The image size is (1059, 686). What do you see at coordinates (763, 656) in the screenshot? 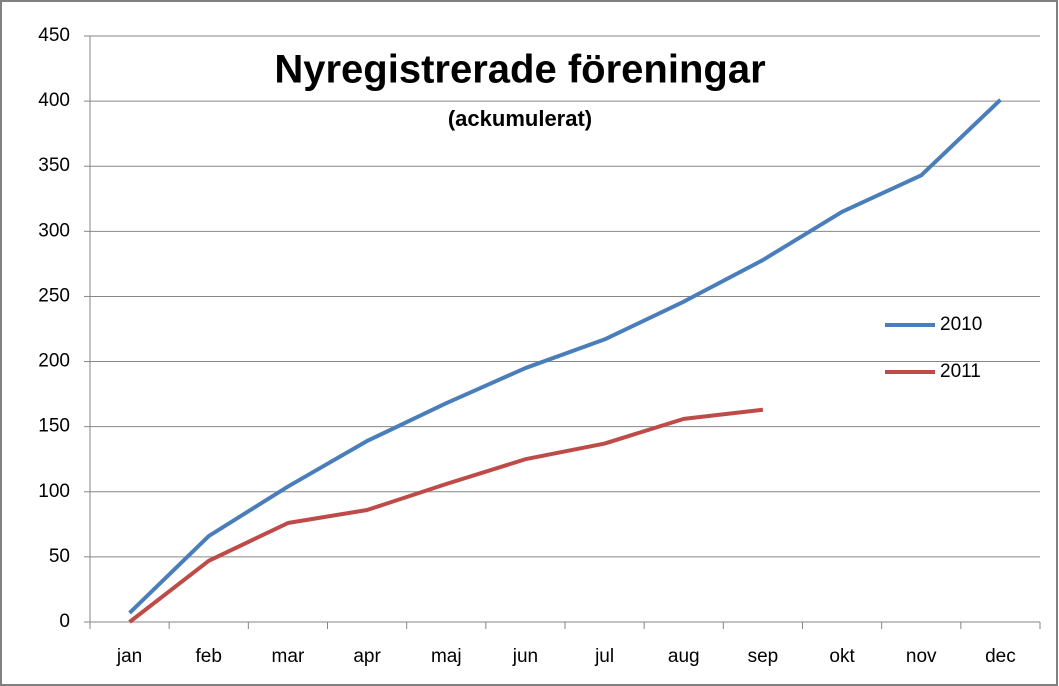
I see `x-tick-label: sep` at bounding box center [763, 656].